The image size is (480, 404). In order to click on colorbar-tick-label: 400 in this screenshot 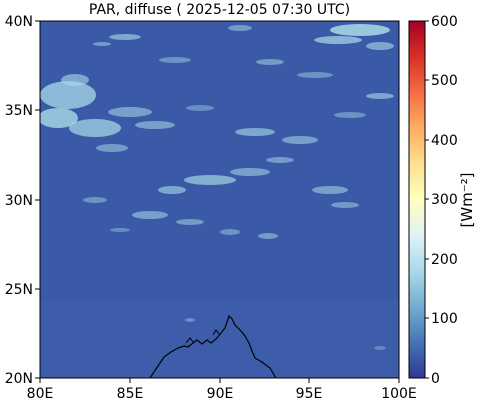, I will do `click(444, 141)`.